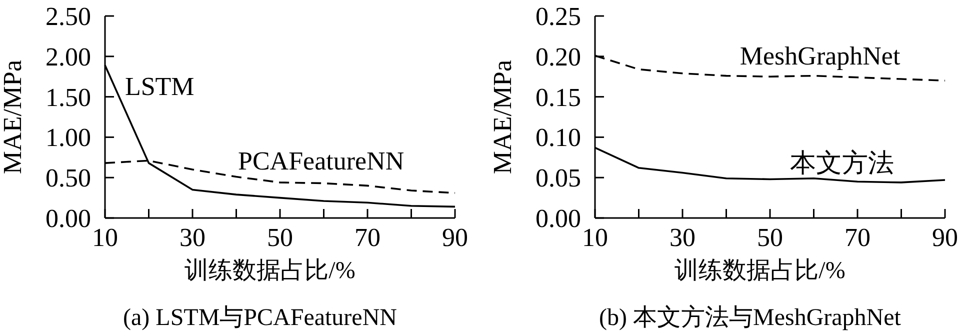  I want to click on y-tick-label: 0.10, so click(558, 137).